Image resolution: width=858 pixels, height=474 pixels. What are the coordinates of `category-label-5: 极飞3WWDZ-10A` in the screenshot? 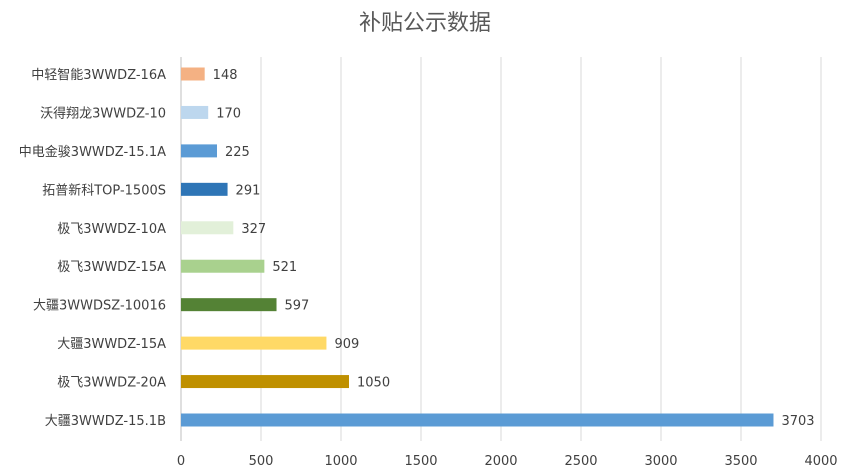 It's located at (111, 229).